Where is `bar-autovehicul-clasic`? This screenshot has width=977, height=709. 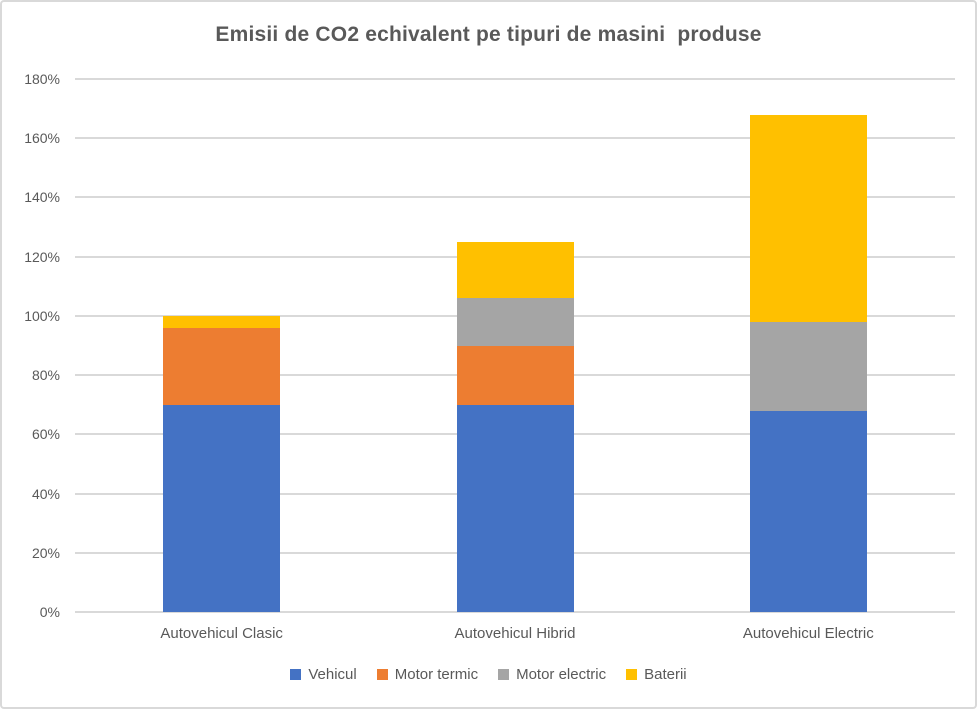 bar-autovehicul-clasic is located at coordinates (222, 463).